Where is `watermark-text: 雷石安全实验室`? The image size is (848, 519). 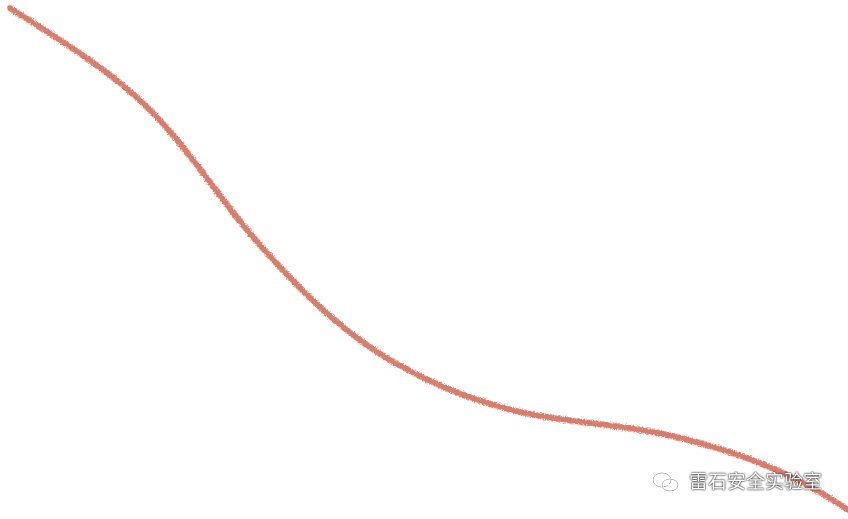
watermark-text: 雷石安全实验室 is located at coordinates (755, 481).